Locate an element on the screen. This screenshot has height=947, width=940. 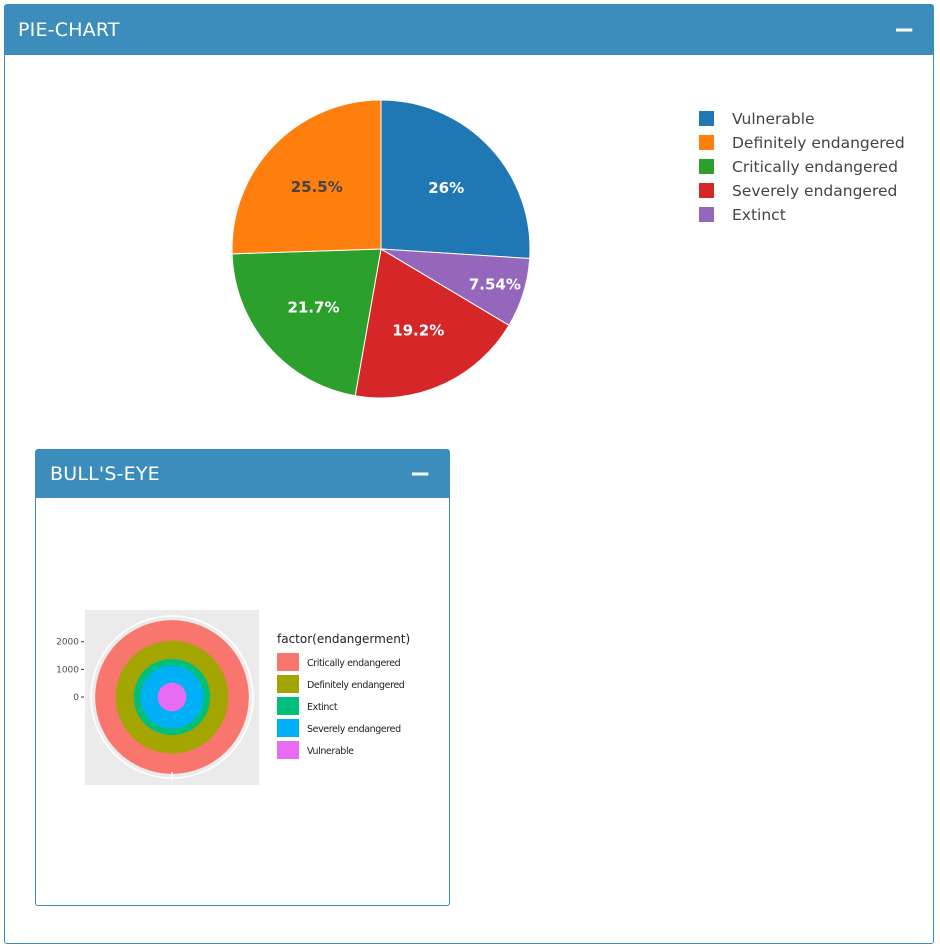
pie-legend-item-definitely-endangered: Definitely endangered is located at coordinates (802, 143).